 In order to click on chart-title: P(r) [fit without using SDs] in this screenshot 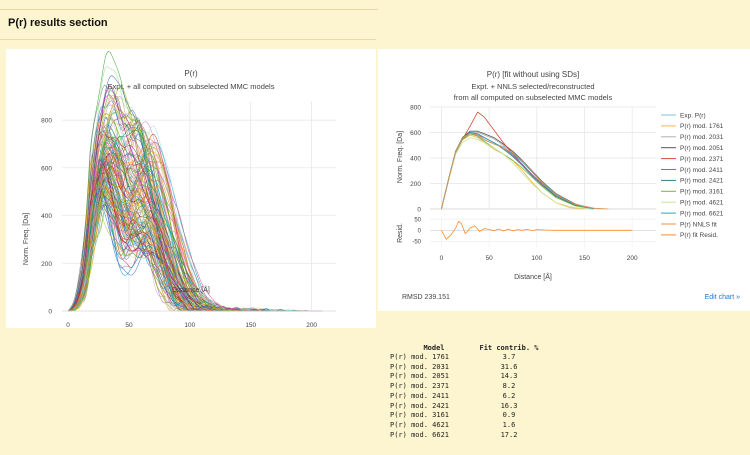, I will do `click(533, 74)`.